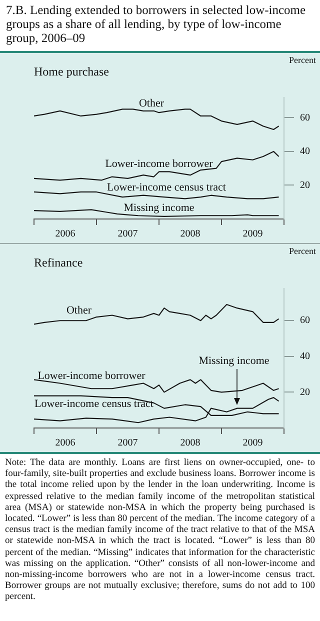 This screenshot has width=320, height=621. I want to click on chart-title: 7.B. Lending extended to borrowers in selected low-income groups as a share of all lending, by type of low-income group, 2006–09, so click(160, 26).